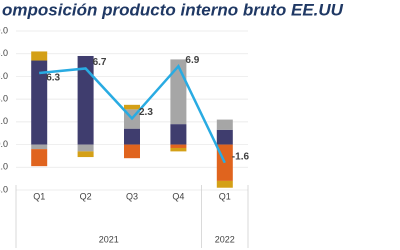  Describe the element at coordinates (4, 76) in the screenshot. I see `y-tick-label: 6.0` at that location.